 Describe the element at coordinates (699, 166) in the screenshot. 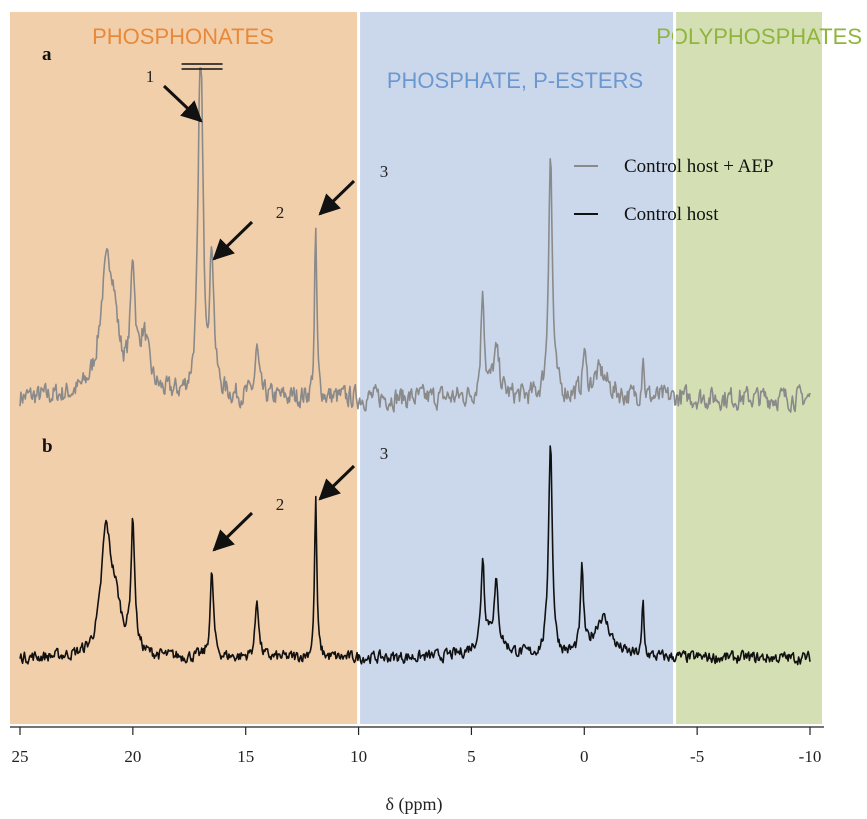

I see `legend-label: Control host + AEP` at that location.